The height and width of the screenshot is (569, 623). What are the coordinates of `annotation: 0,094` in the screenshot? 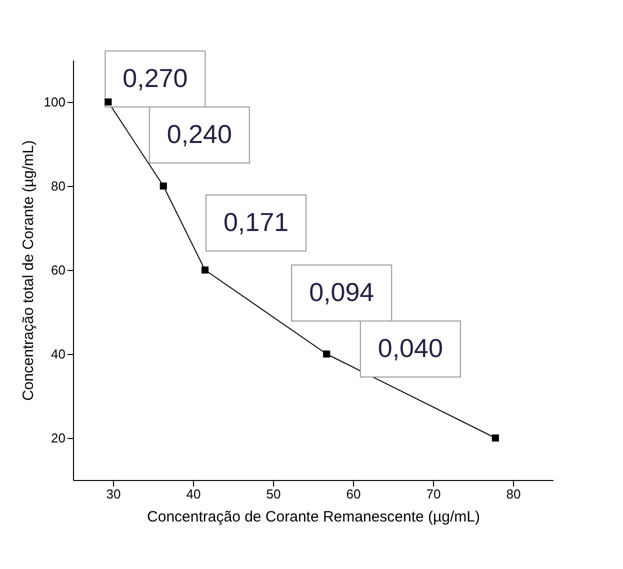 It's located at (341, 292).